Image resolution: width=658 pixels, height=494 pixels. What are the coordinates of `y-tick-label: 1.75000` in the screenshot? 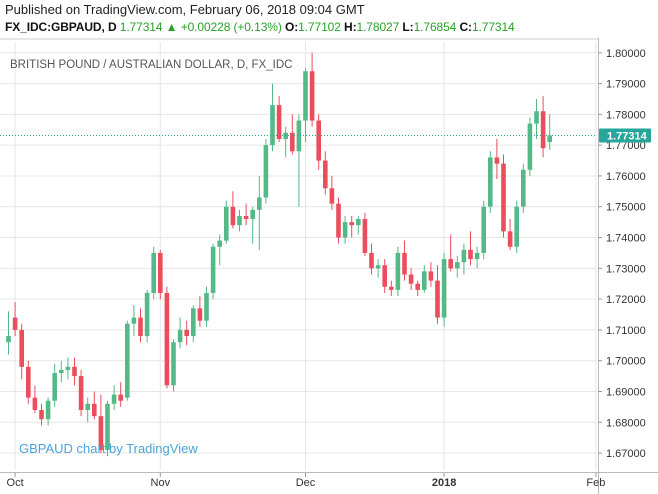 It's located at (626, 208).